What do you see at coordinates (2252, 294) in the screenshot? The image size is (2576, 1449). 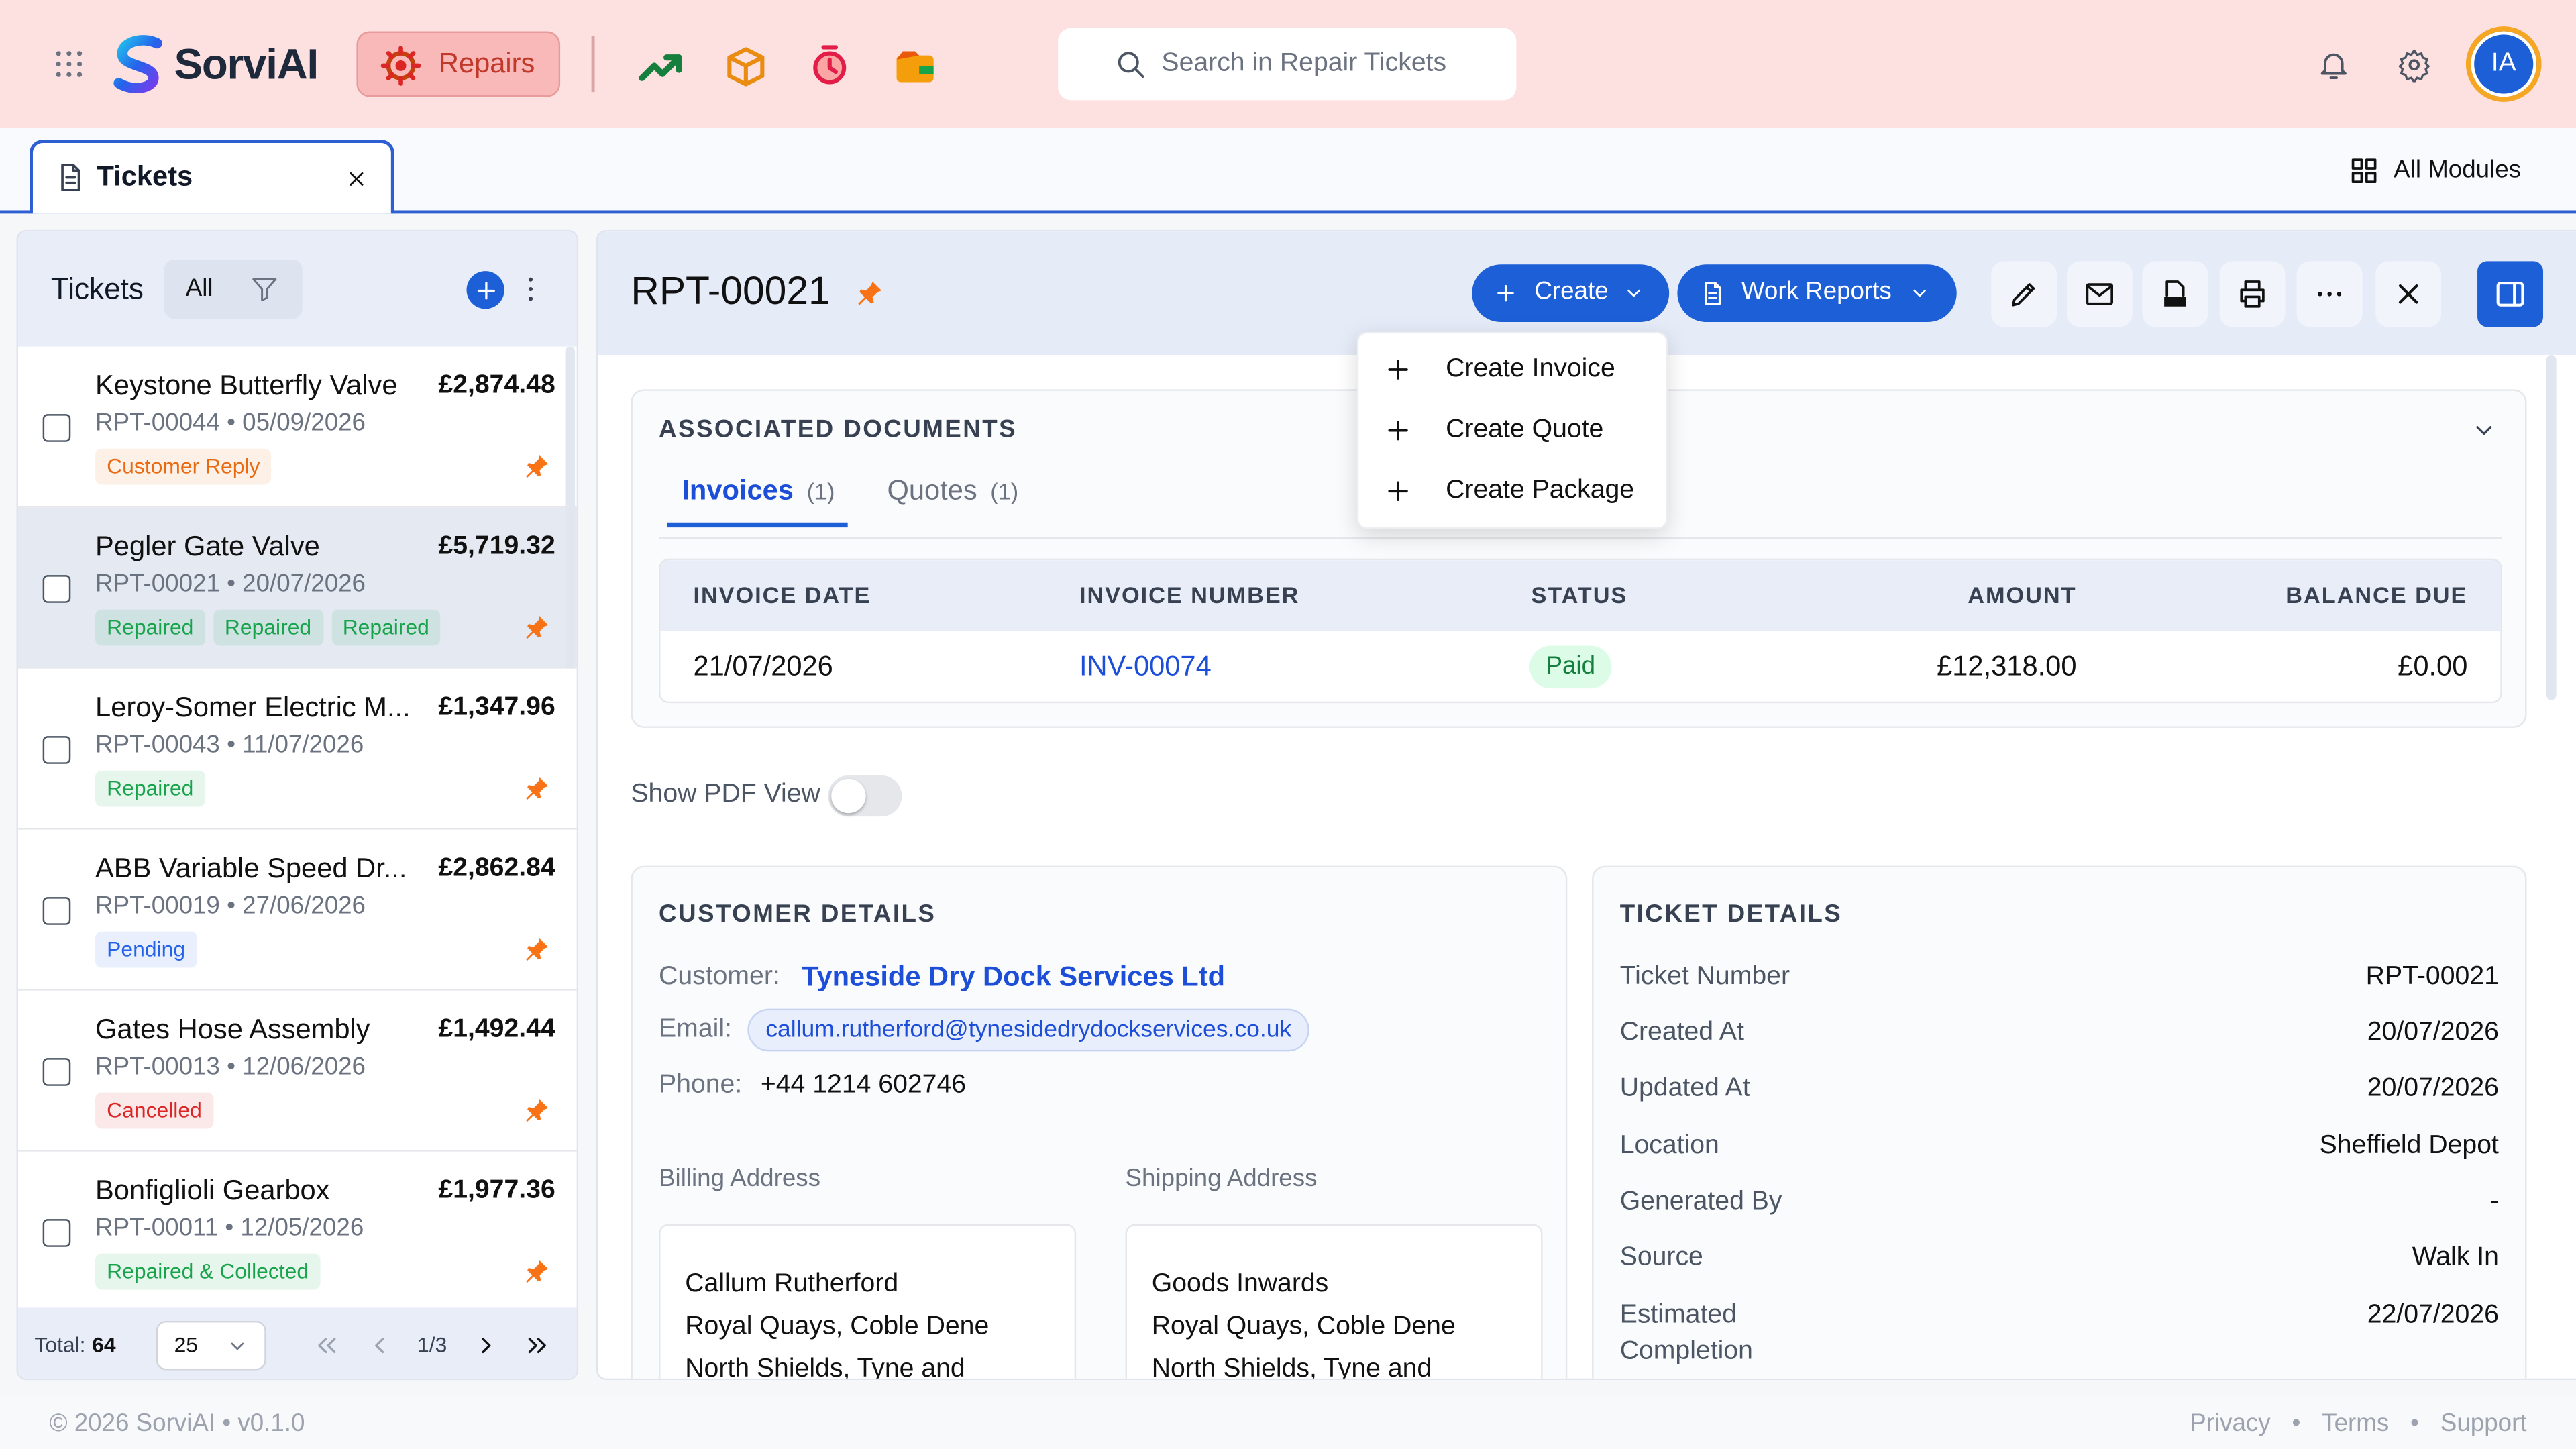 I see `print-button` at bounding box center [2252, 294].